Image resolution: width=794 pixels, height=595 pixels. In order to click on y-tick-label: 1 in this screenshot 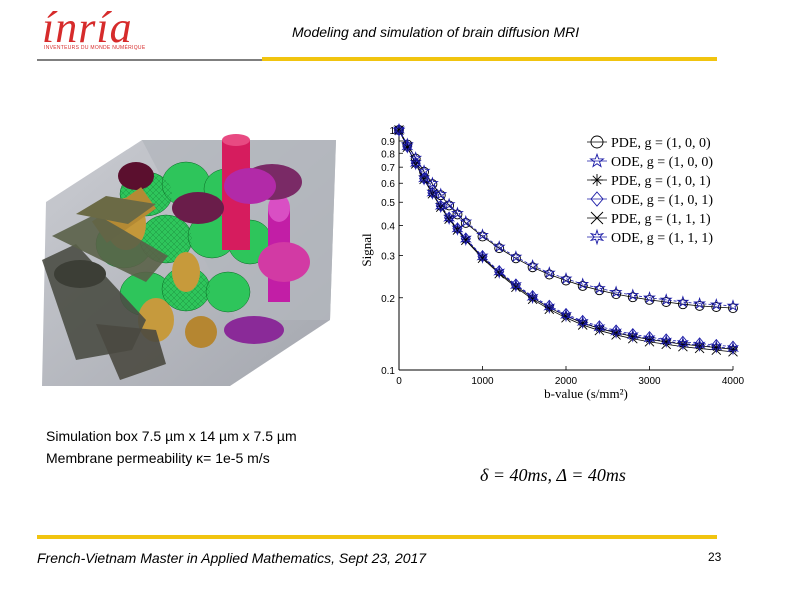, I will do `click(392, 131)`.